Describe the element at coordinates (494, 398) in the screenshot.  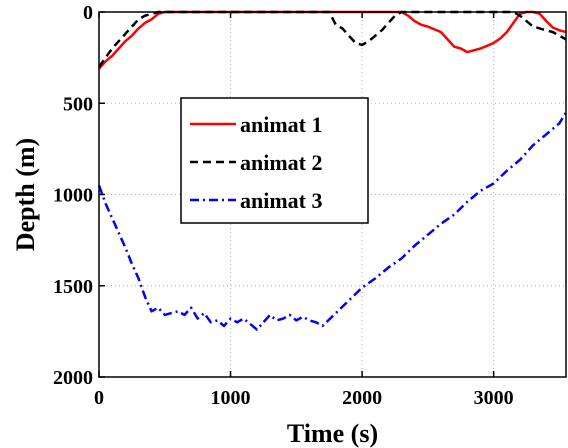
I see `x-tick-label: 3000` at that location.